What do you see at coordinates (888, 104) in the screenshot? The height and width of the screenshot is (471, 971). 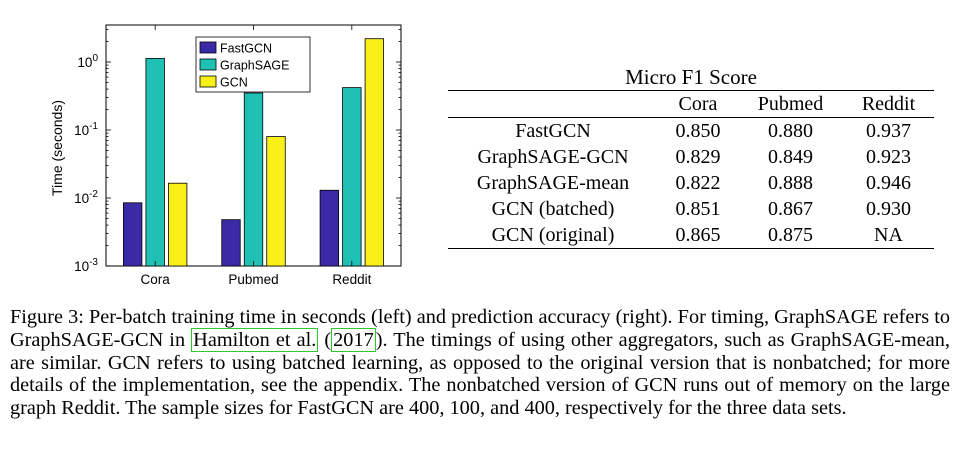 I see `table-header-cell: Reddit` at bounding box center [888, 104].